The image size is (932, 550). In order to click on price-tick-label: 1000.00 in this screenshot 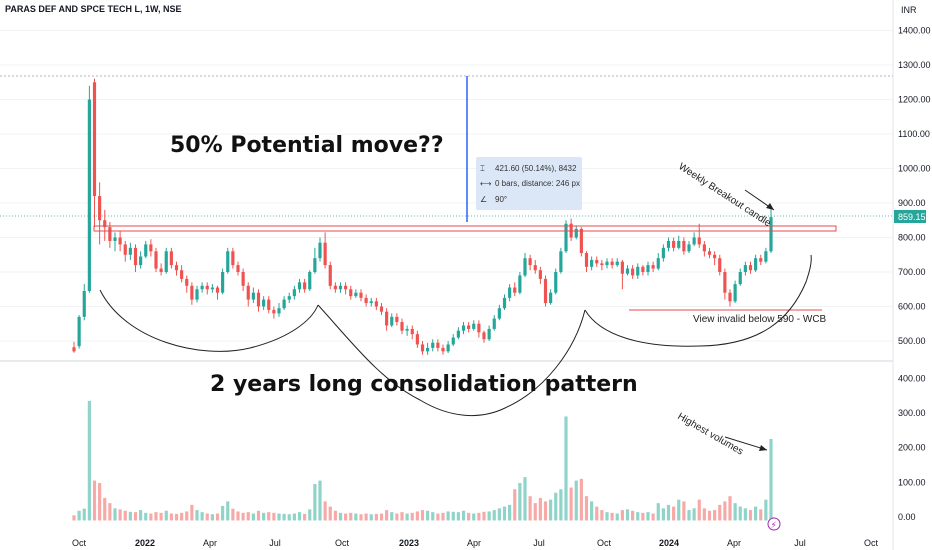, I will do `click(914, 169)`.